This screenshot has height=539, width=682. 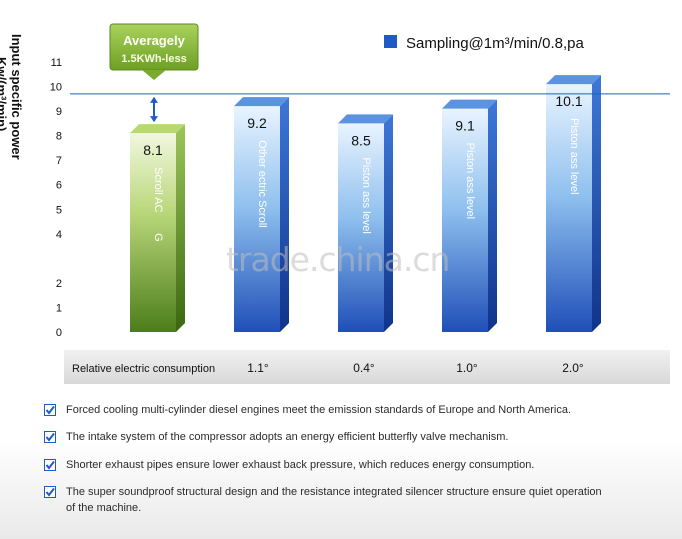 What do you see at coordinates (16, 97) in the screenshot?
I see `y-axis-title-line1: Input specific power` at bounding box center [16, 97].